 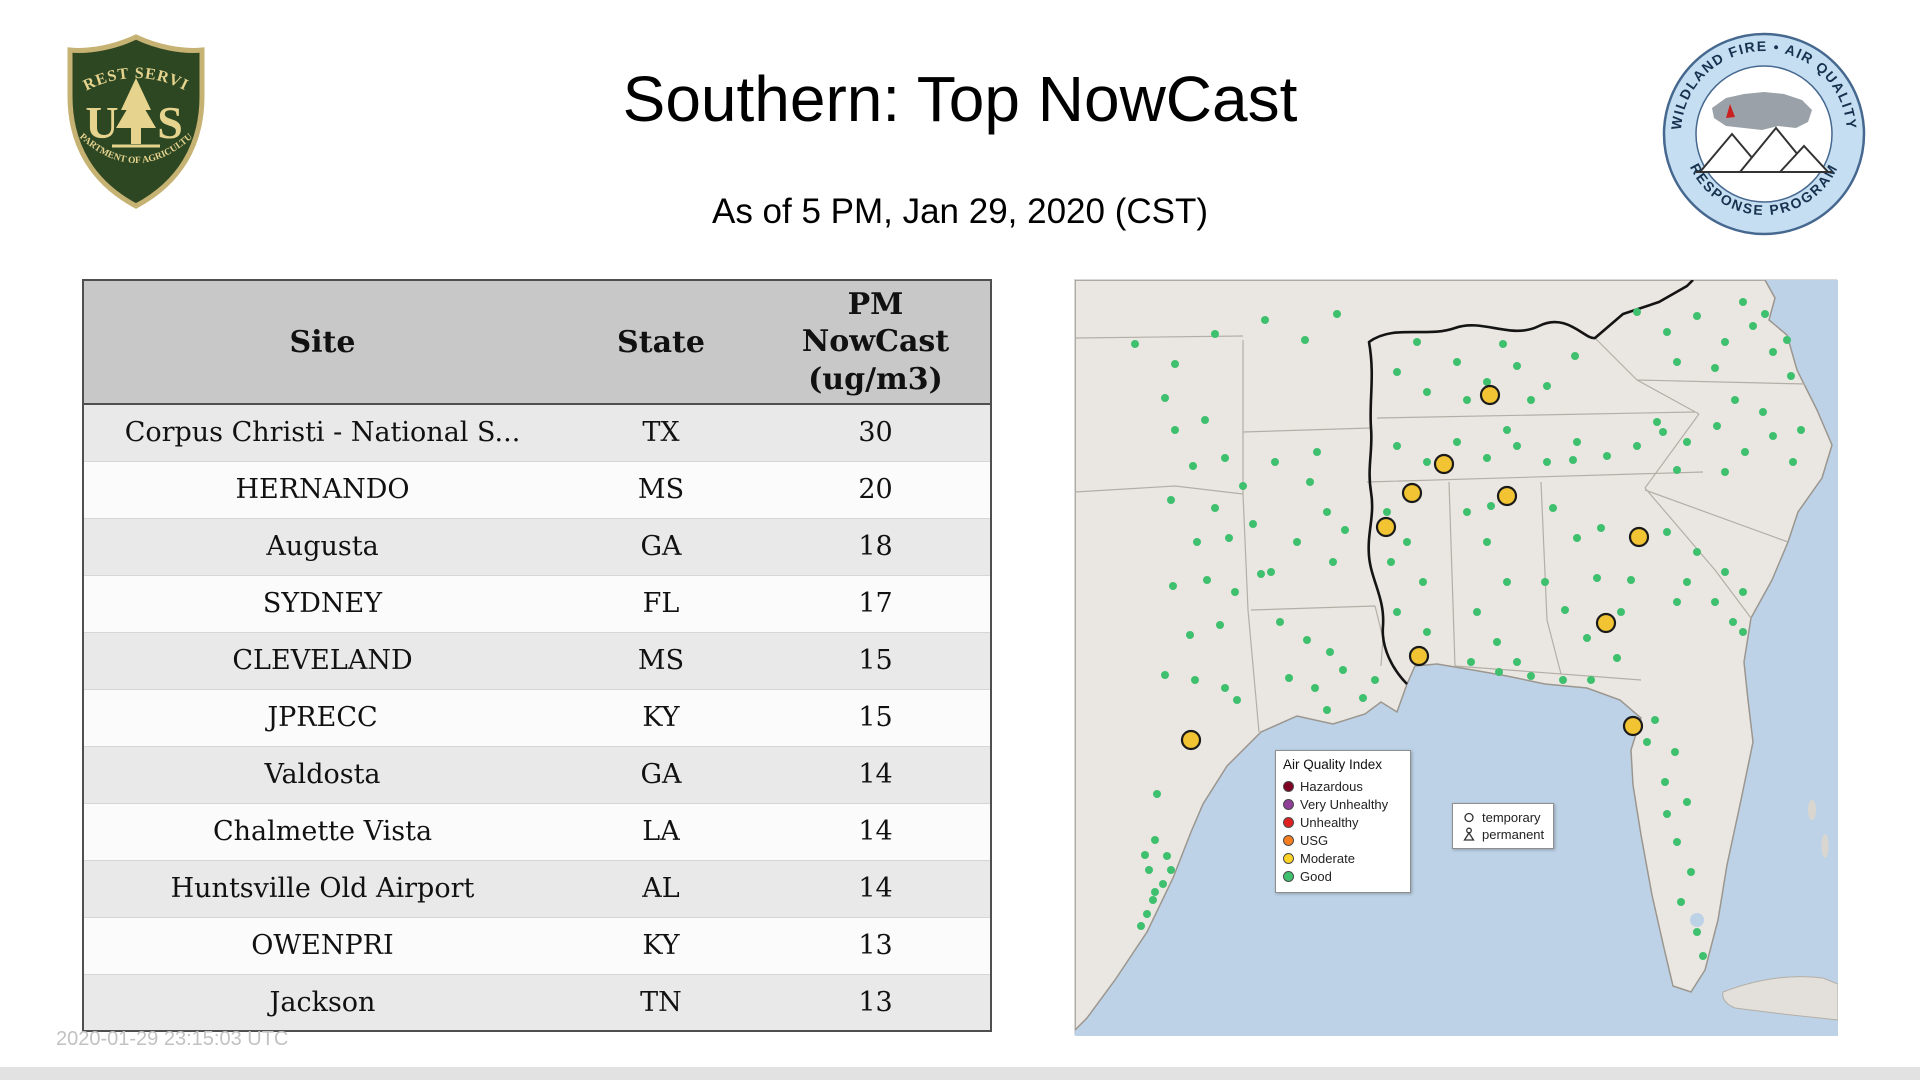 I want to click on table-row: Valdosta GA 14, so click(x=537, y=774).